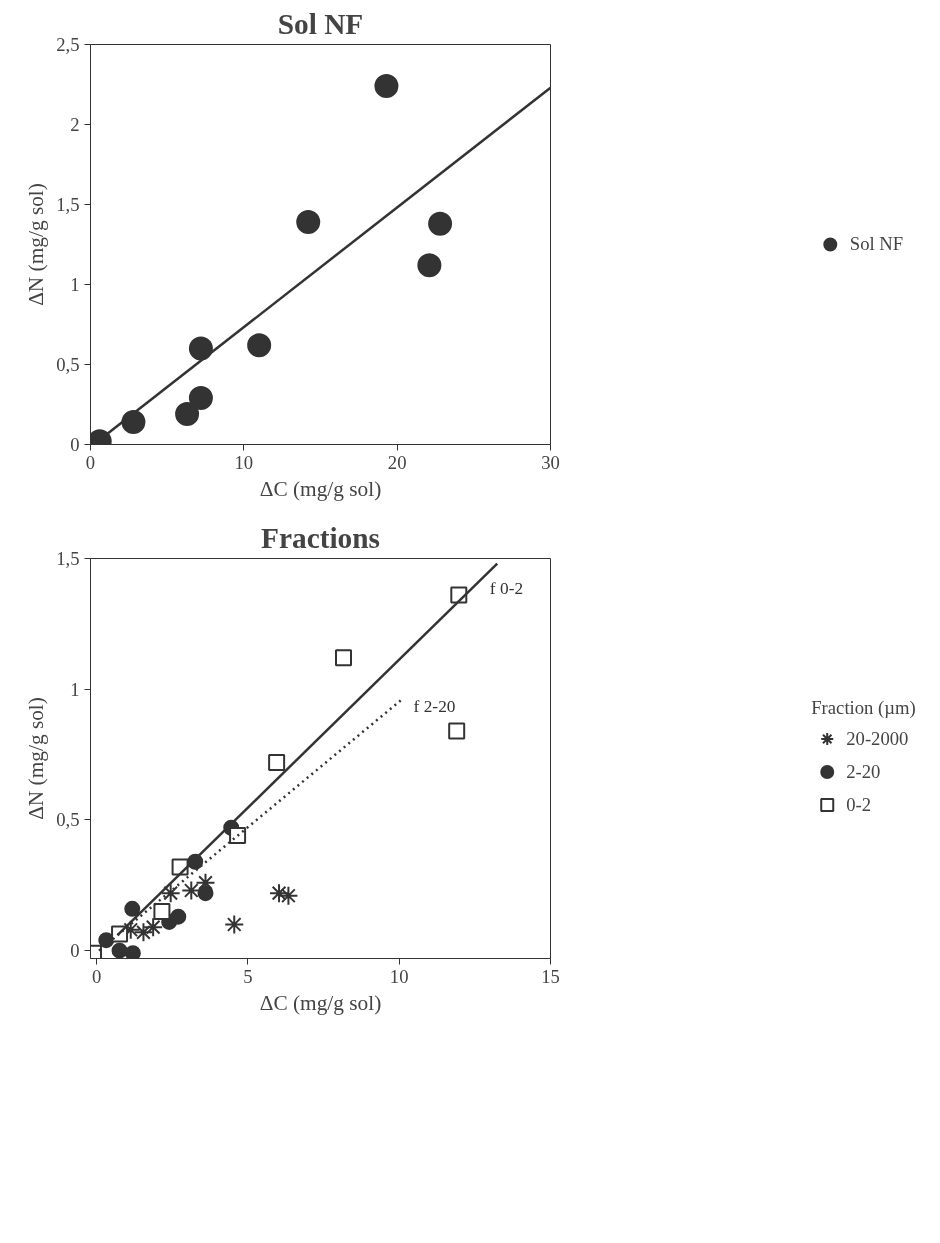 Image resolution: width=940 pixels, height=1243 pixels. What do you see at coordinates (550, 976) in the screenshot?
I see `x-tick-label: 15` at bounding box center [550, 976].